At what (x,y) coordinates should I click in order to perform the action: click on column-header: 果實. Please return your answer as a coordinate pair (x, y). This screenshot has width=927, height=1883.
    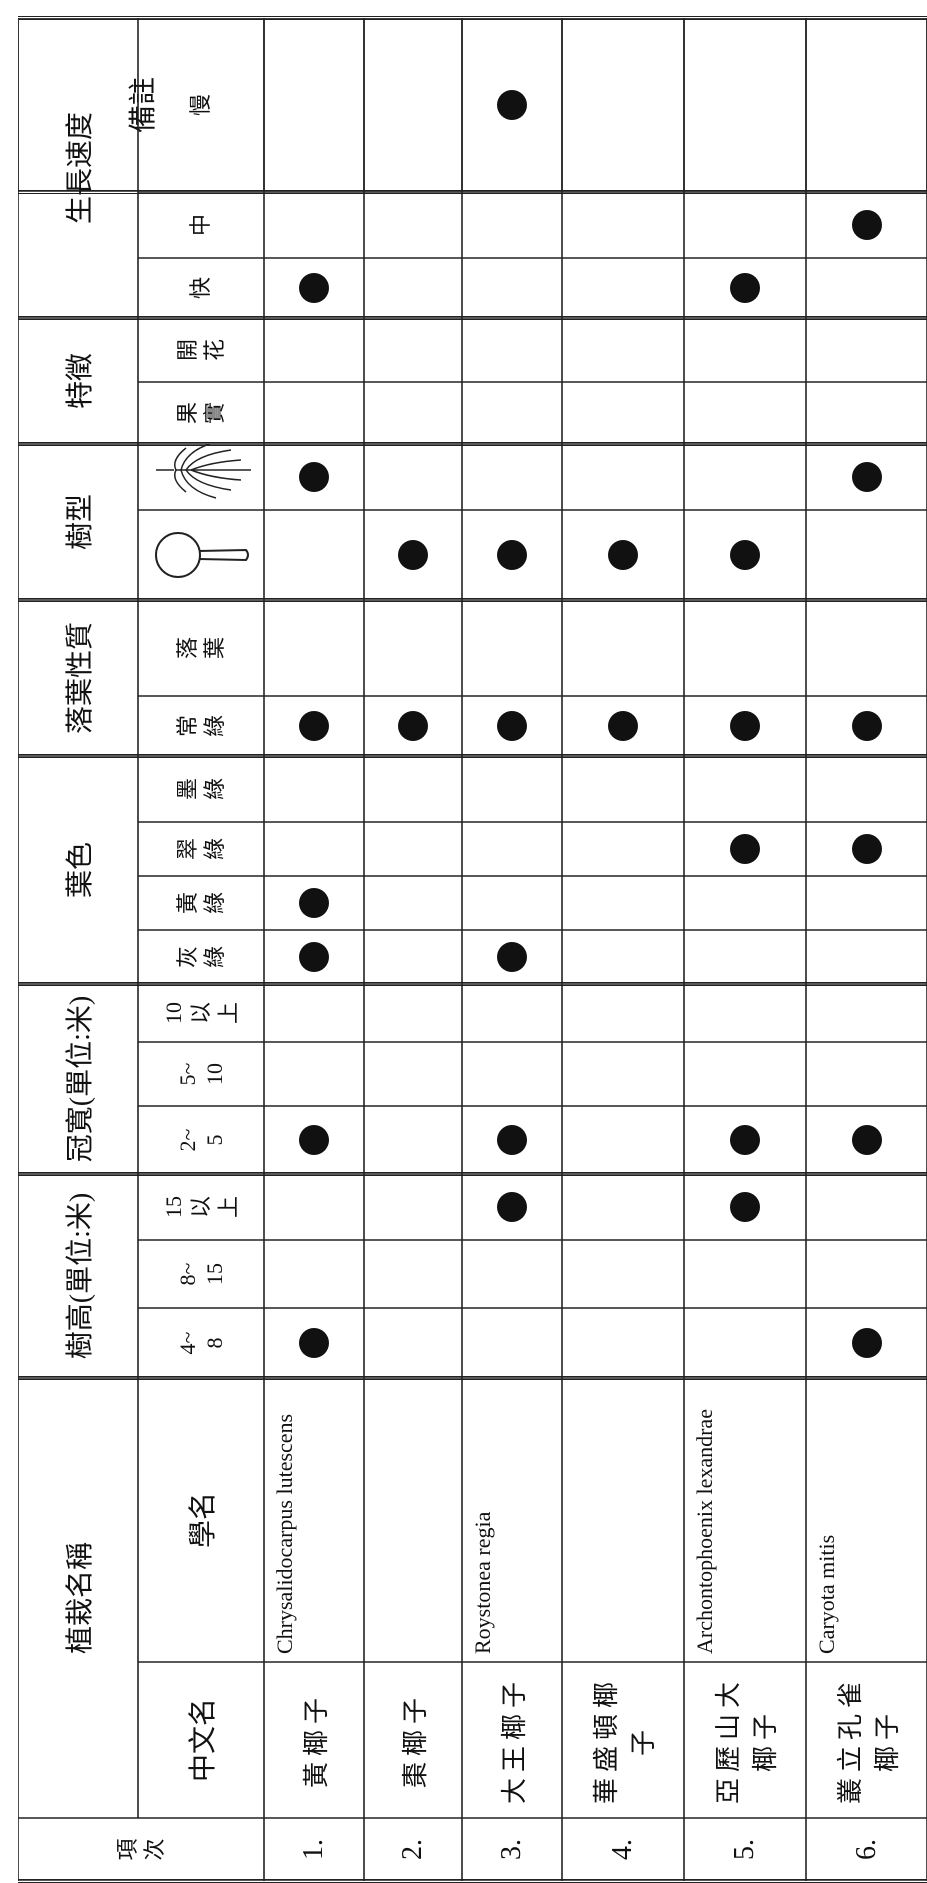
    Looking at the image, I should click on (201, 413).